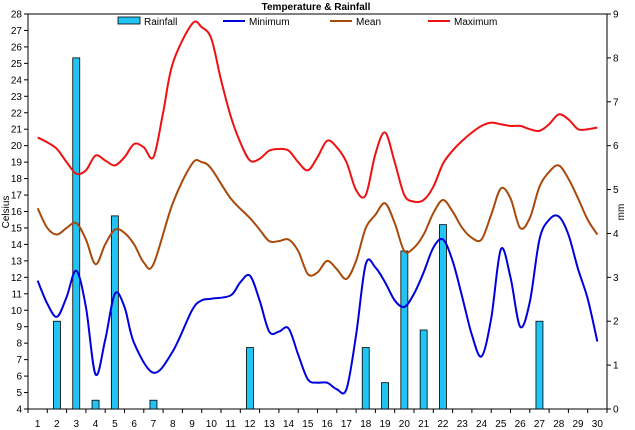 Image resolution: width=635 pixels, height=430 pixels. Describe the element at coordinates (621, 212) in the screenshot. I see `y2-axis-label: mm` at that location.